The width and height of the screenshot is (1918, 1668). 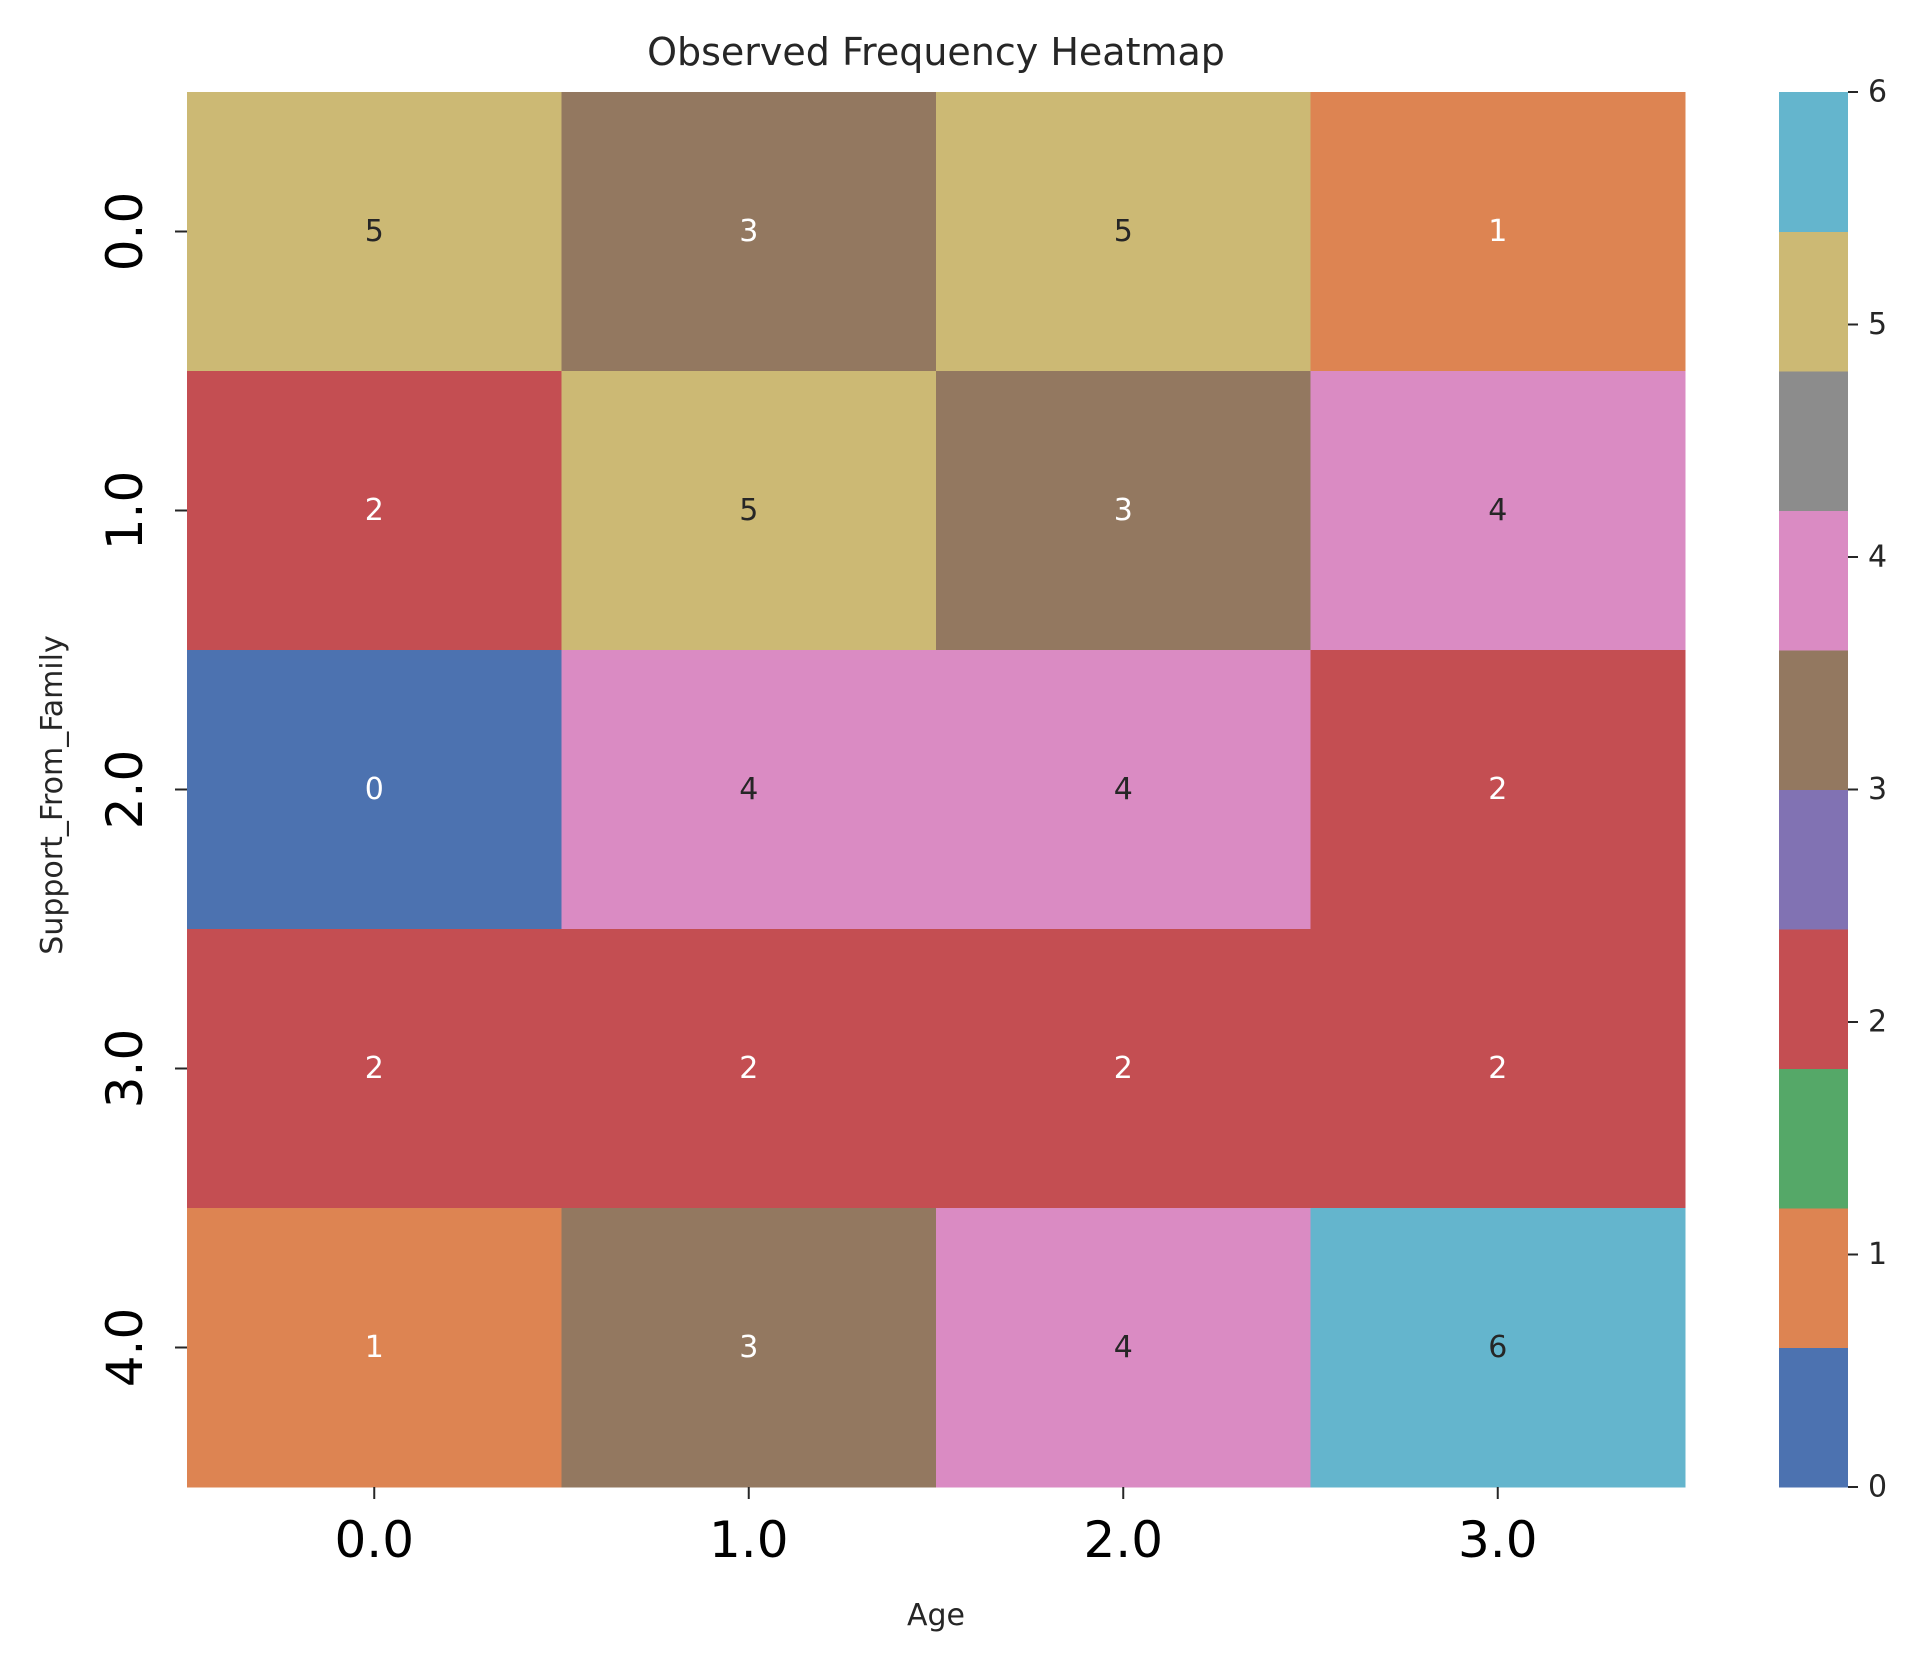 I want to click on y-tick-label: 0.0, so click(x=125, y=232).